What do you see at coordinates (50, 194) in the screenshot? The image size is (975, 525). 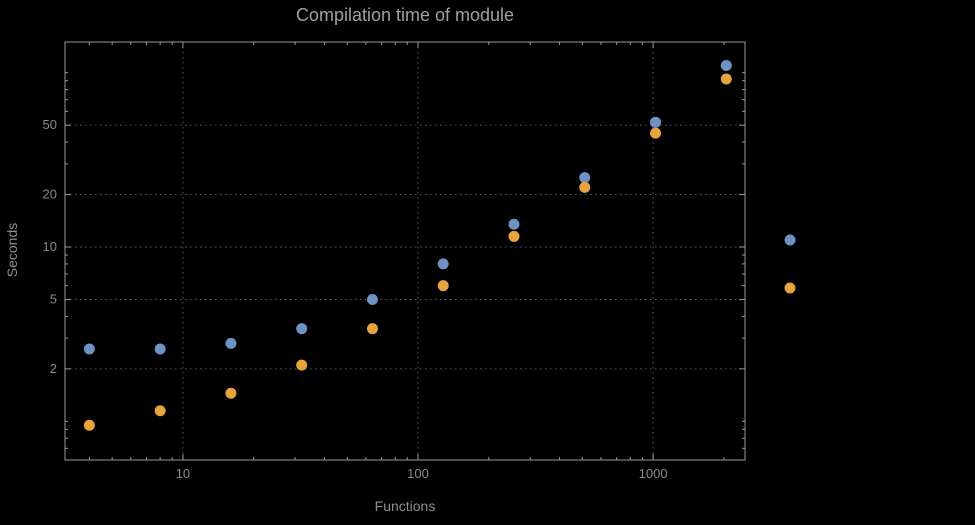 I see `y-tick-label: 20` at bounding box center [50, 194].